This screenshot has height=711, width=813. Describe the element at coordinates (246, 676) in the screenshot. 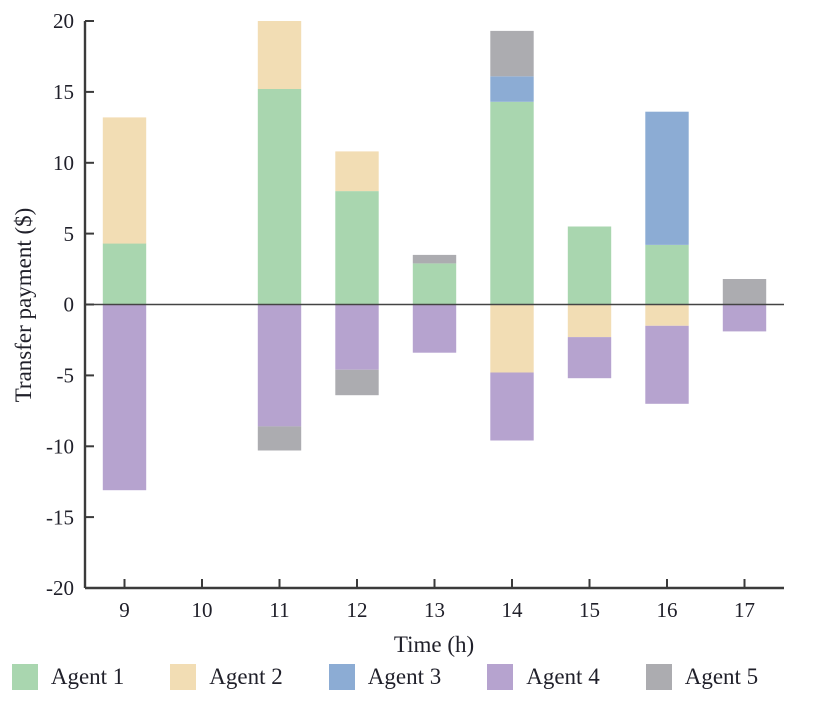

I see `legend-label-agent-2: Agent 2` at that location.